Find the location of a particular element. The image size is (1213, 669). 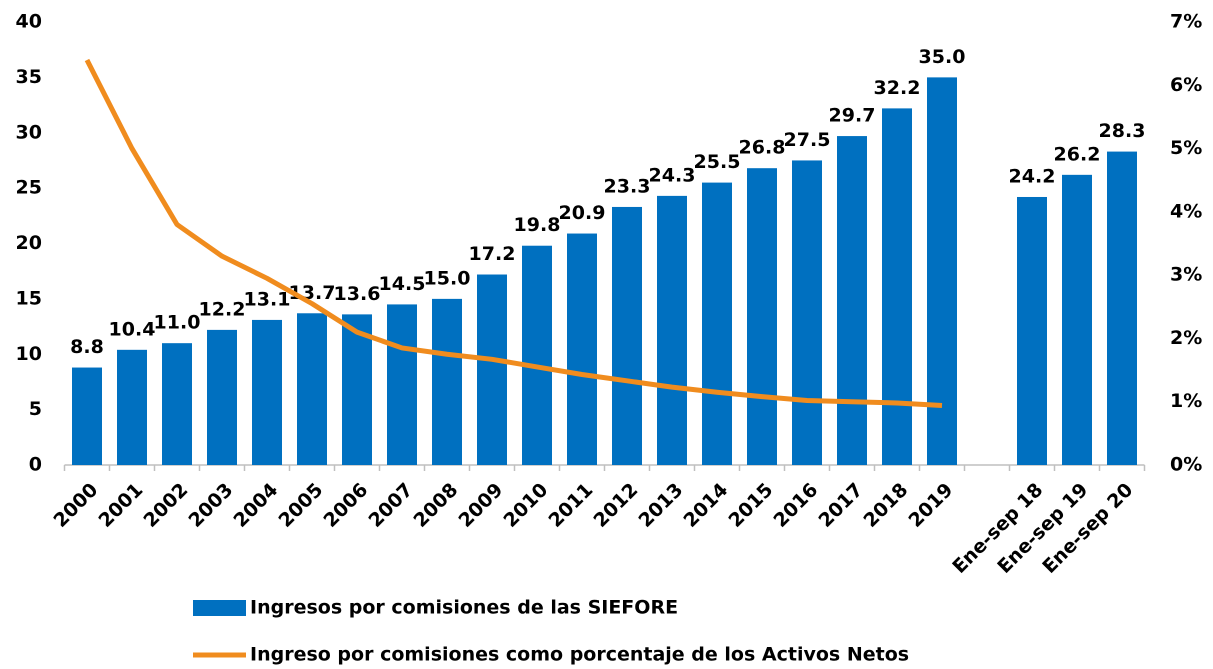

data-label: 11.0 is located at coordinates (177, 323).